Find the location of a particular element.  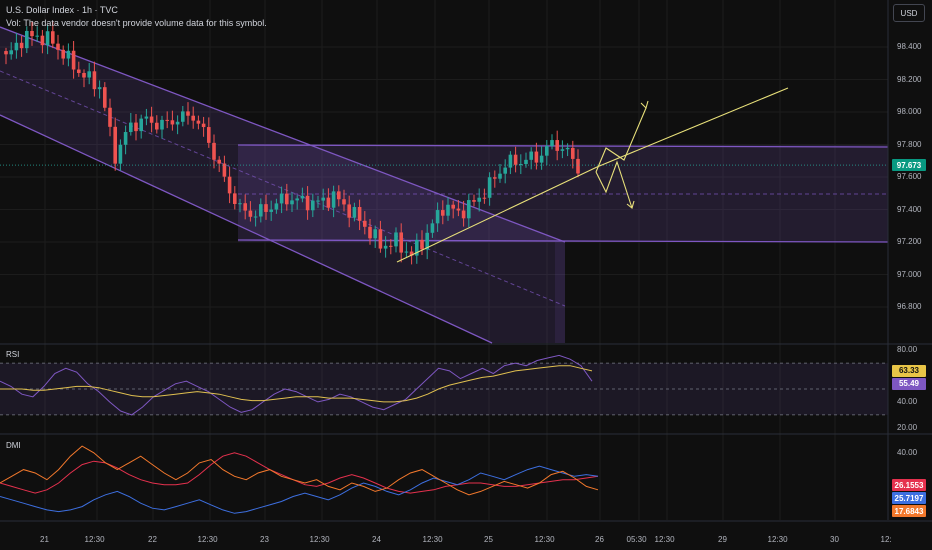

time-tick-11: 05:30 is located at coordinates (636, 539).